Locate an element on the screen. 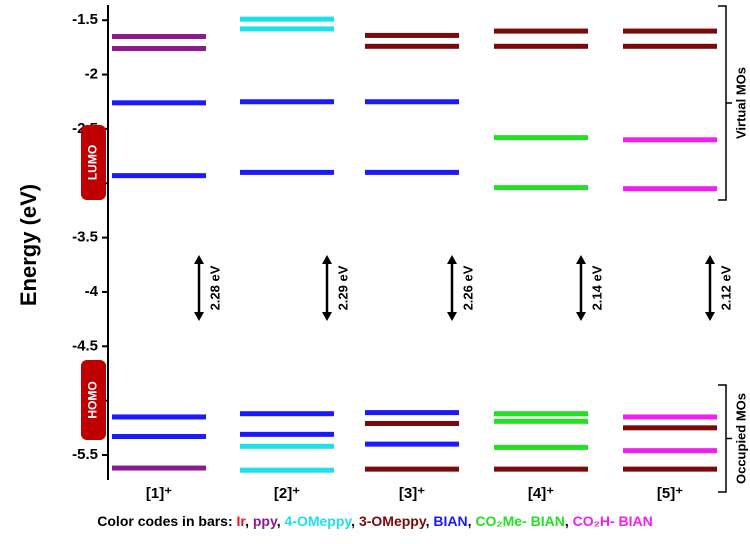  y-axis-label: Energy (eV) is located at coordinates (28, 245).